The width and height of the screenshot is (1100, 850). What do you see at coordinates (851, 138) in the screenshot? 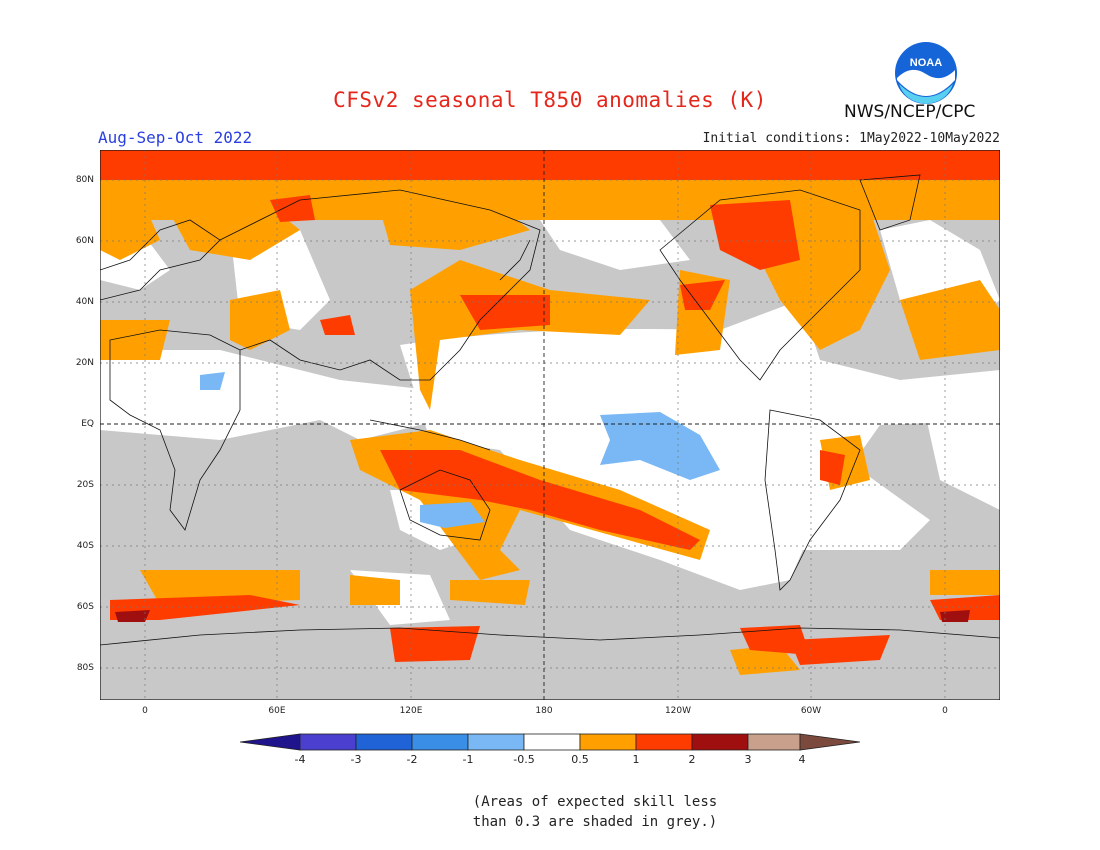
I see `initial-conditions-label: Initial conditions: 1May2022-10May2022` at bounding box center [851, 138].